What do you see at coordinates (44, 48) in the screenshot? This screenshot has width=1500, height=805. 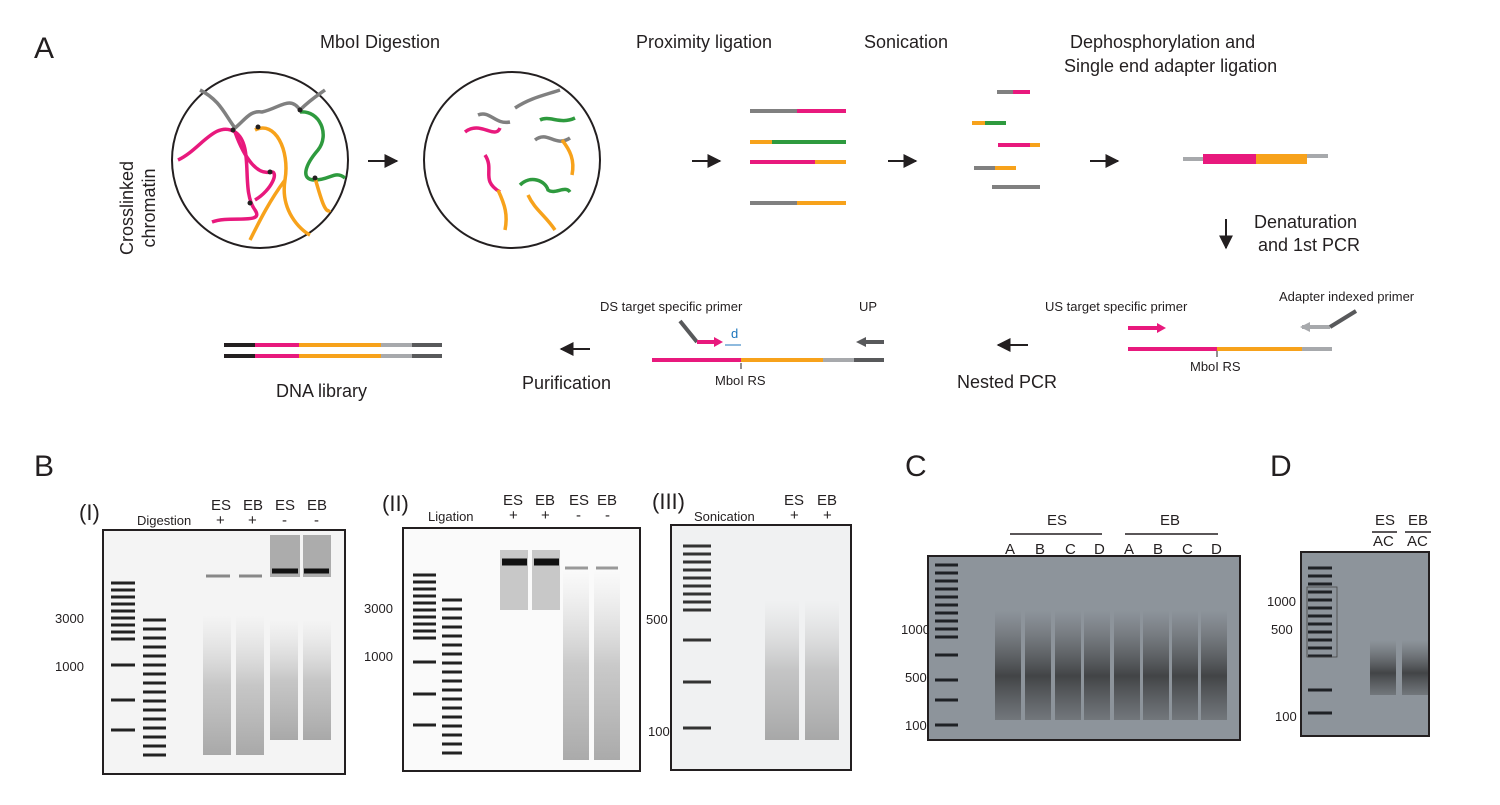 I see `panel-label-a: A` at bounding box center [44, 48].